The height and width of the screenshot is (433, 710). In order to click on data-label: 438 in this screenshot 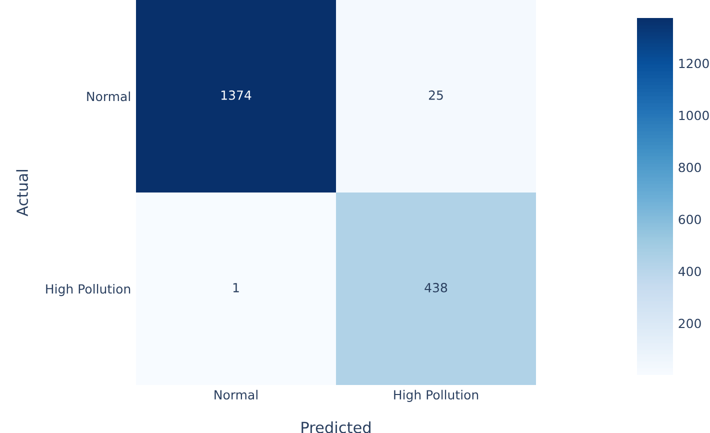, I will do `click(436, 287)`.